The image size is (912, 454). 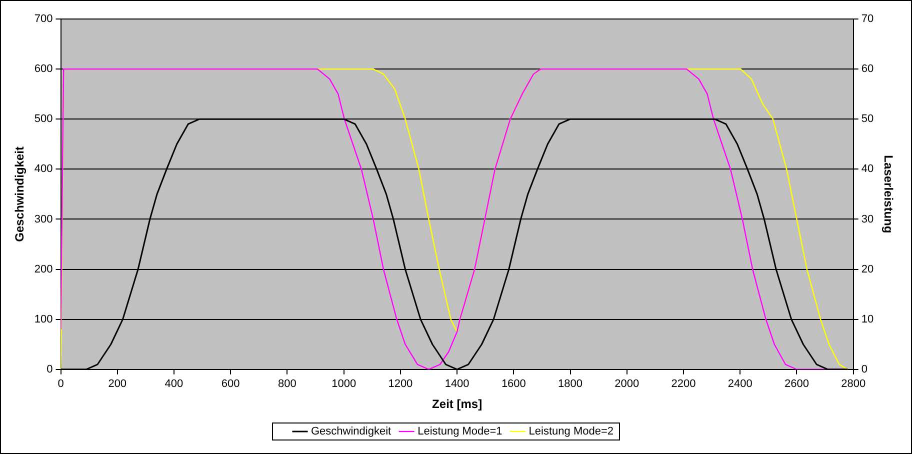 What do you see at coordinates (796, 384) in the screenshot?
I see `x-tick-label: 2600` at bounding box center [796, 384].